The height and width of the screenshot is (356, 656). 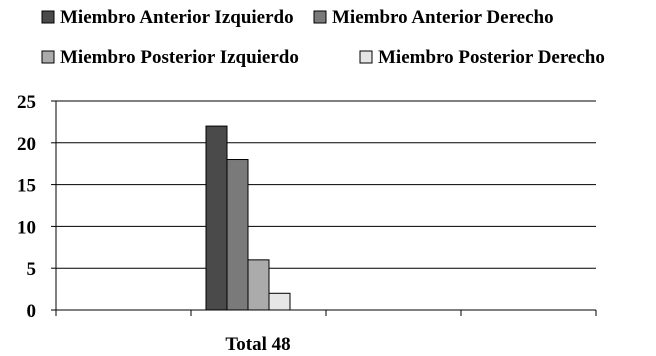 I want to click on y-axis-ticks: 0 5 10 15 20 25, so click(x=36, y=207).